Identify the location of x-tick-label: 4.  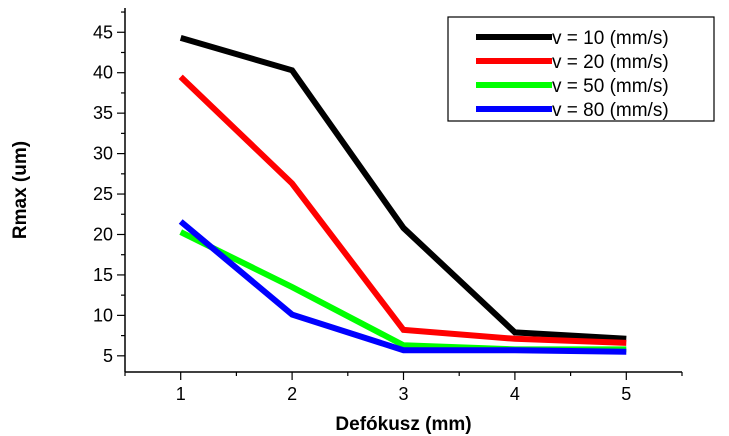
(515, 394).